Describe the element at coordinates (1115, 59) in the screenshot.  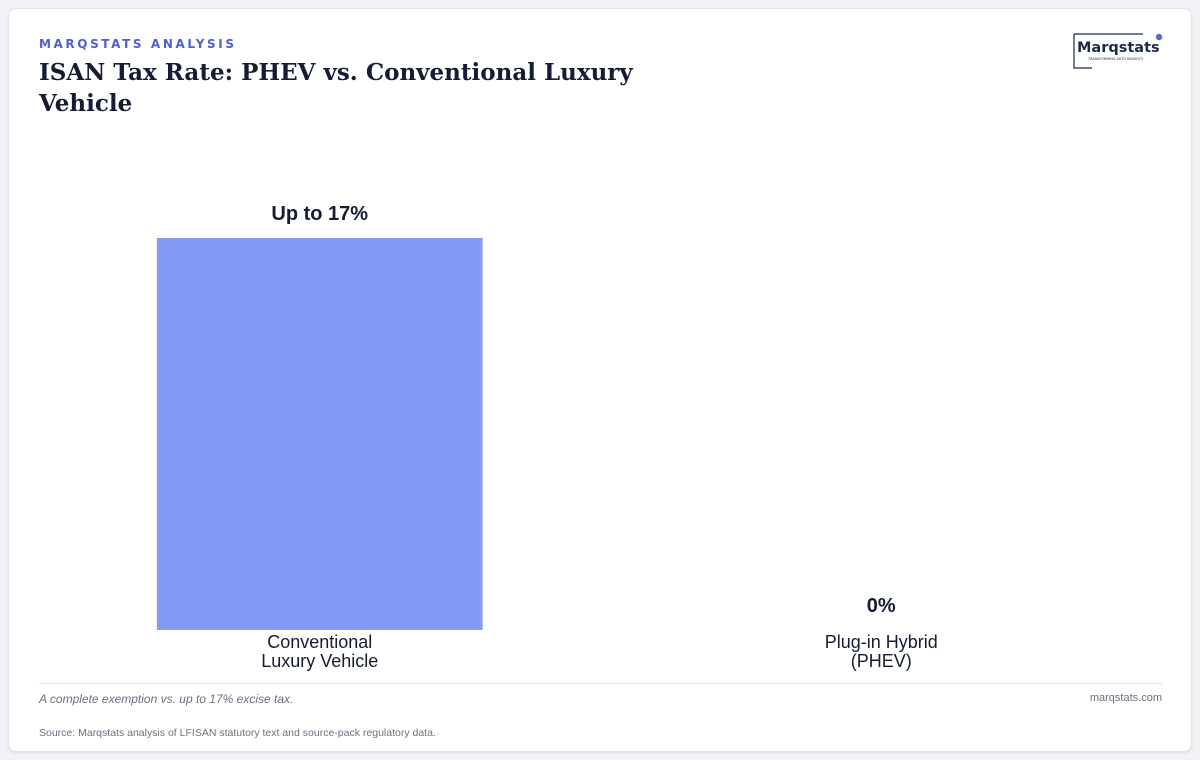
I see `svg-text: TRANSFORMING AUTO INSIGHTS` at that location.